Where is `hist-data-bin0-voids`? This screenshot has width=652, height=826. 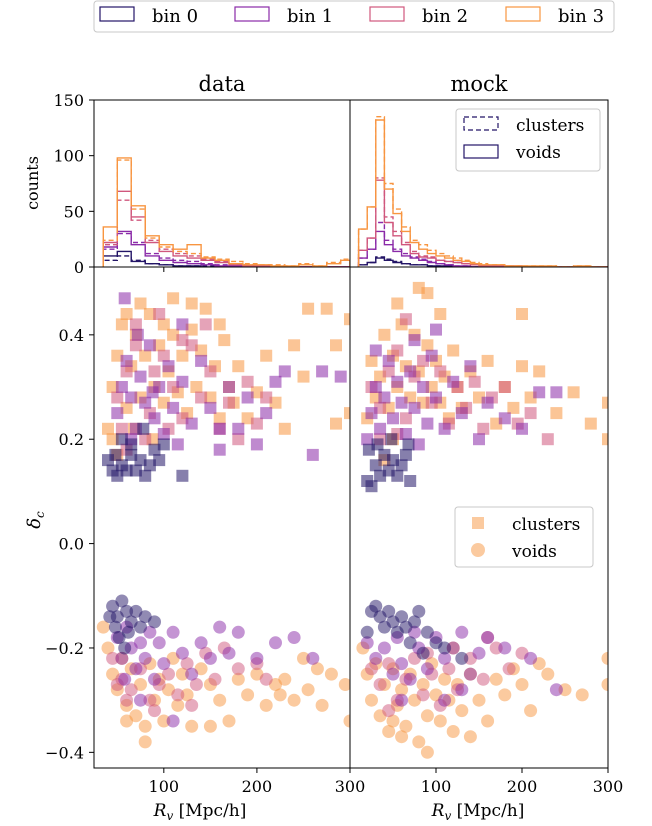
hist-data-bin0-voids is located at coordinates (226, 258).